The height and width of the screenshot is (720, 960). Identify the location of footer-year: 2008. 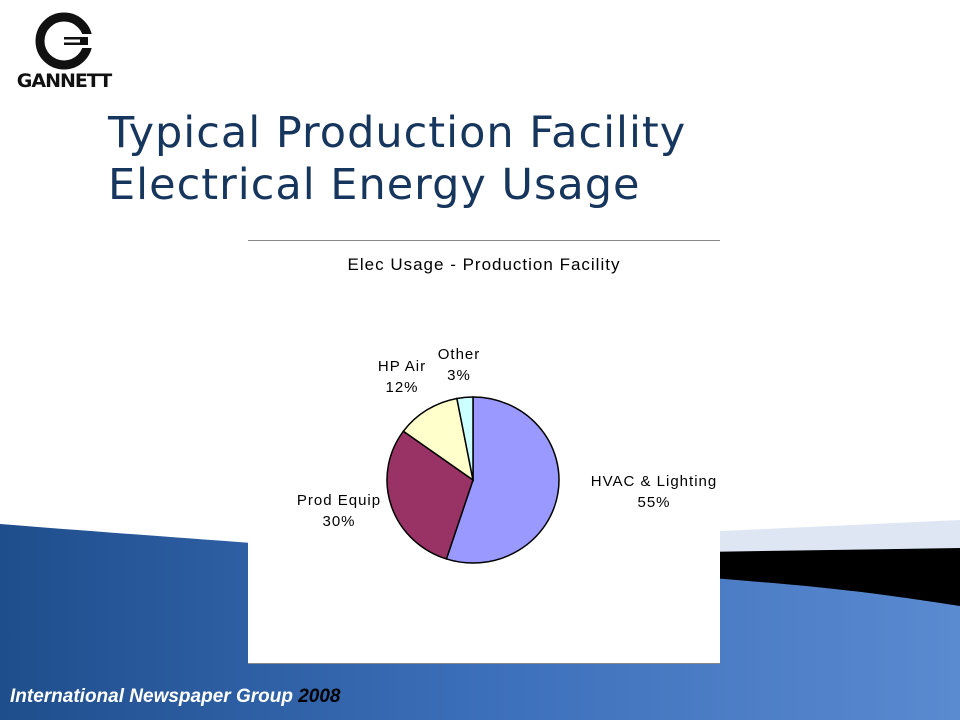
(319, 696).